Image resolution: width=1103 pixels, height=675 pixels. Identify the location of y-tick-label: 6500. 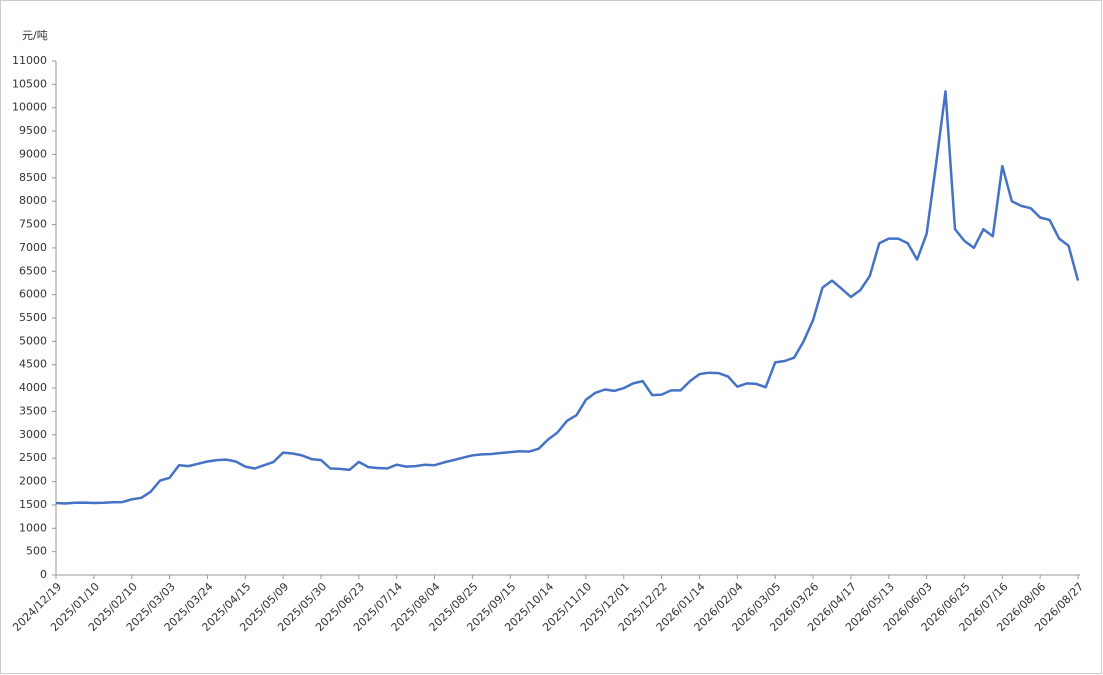
(33, 270).